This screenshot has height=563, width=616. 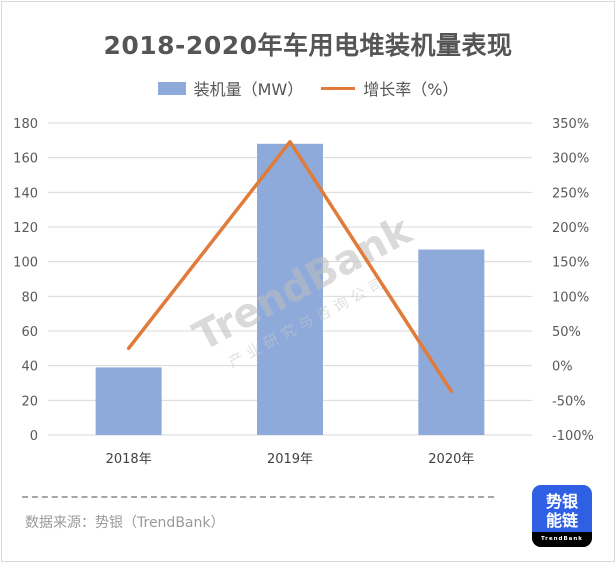 I want to click on y-tick-label: 140, so click(x=25, y=193).